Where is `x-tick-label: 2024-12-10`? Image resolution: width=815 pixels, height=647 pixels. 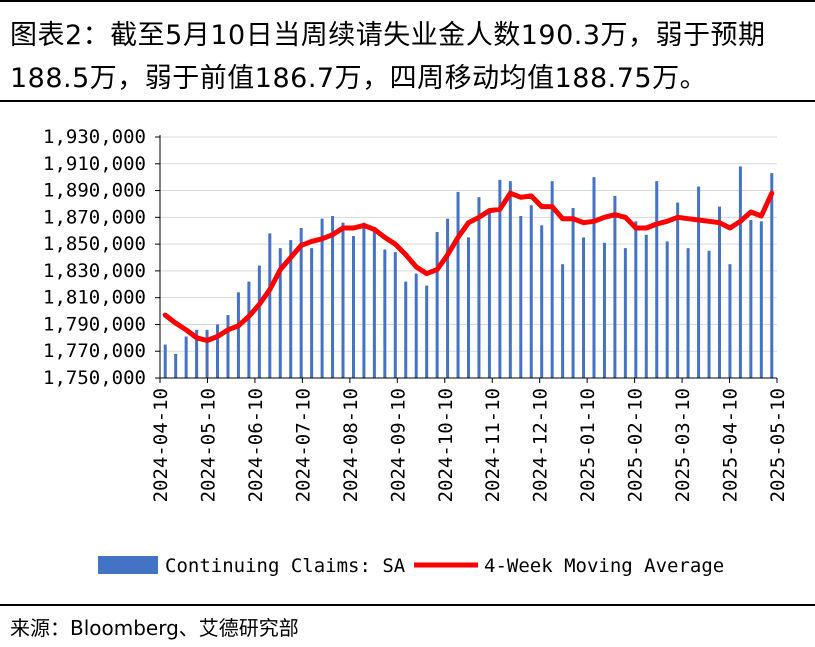 x-tick-label: 2024-12-10 is located at coordinates (541, 445).